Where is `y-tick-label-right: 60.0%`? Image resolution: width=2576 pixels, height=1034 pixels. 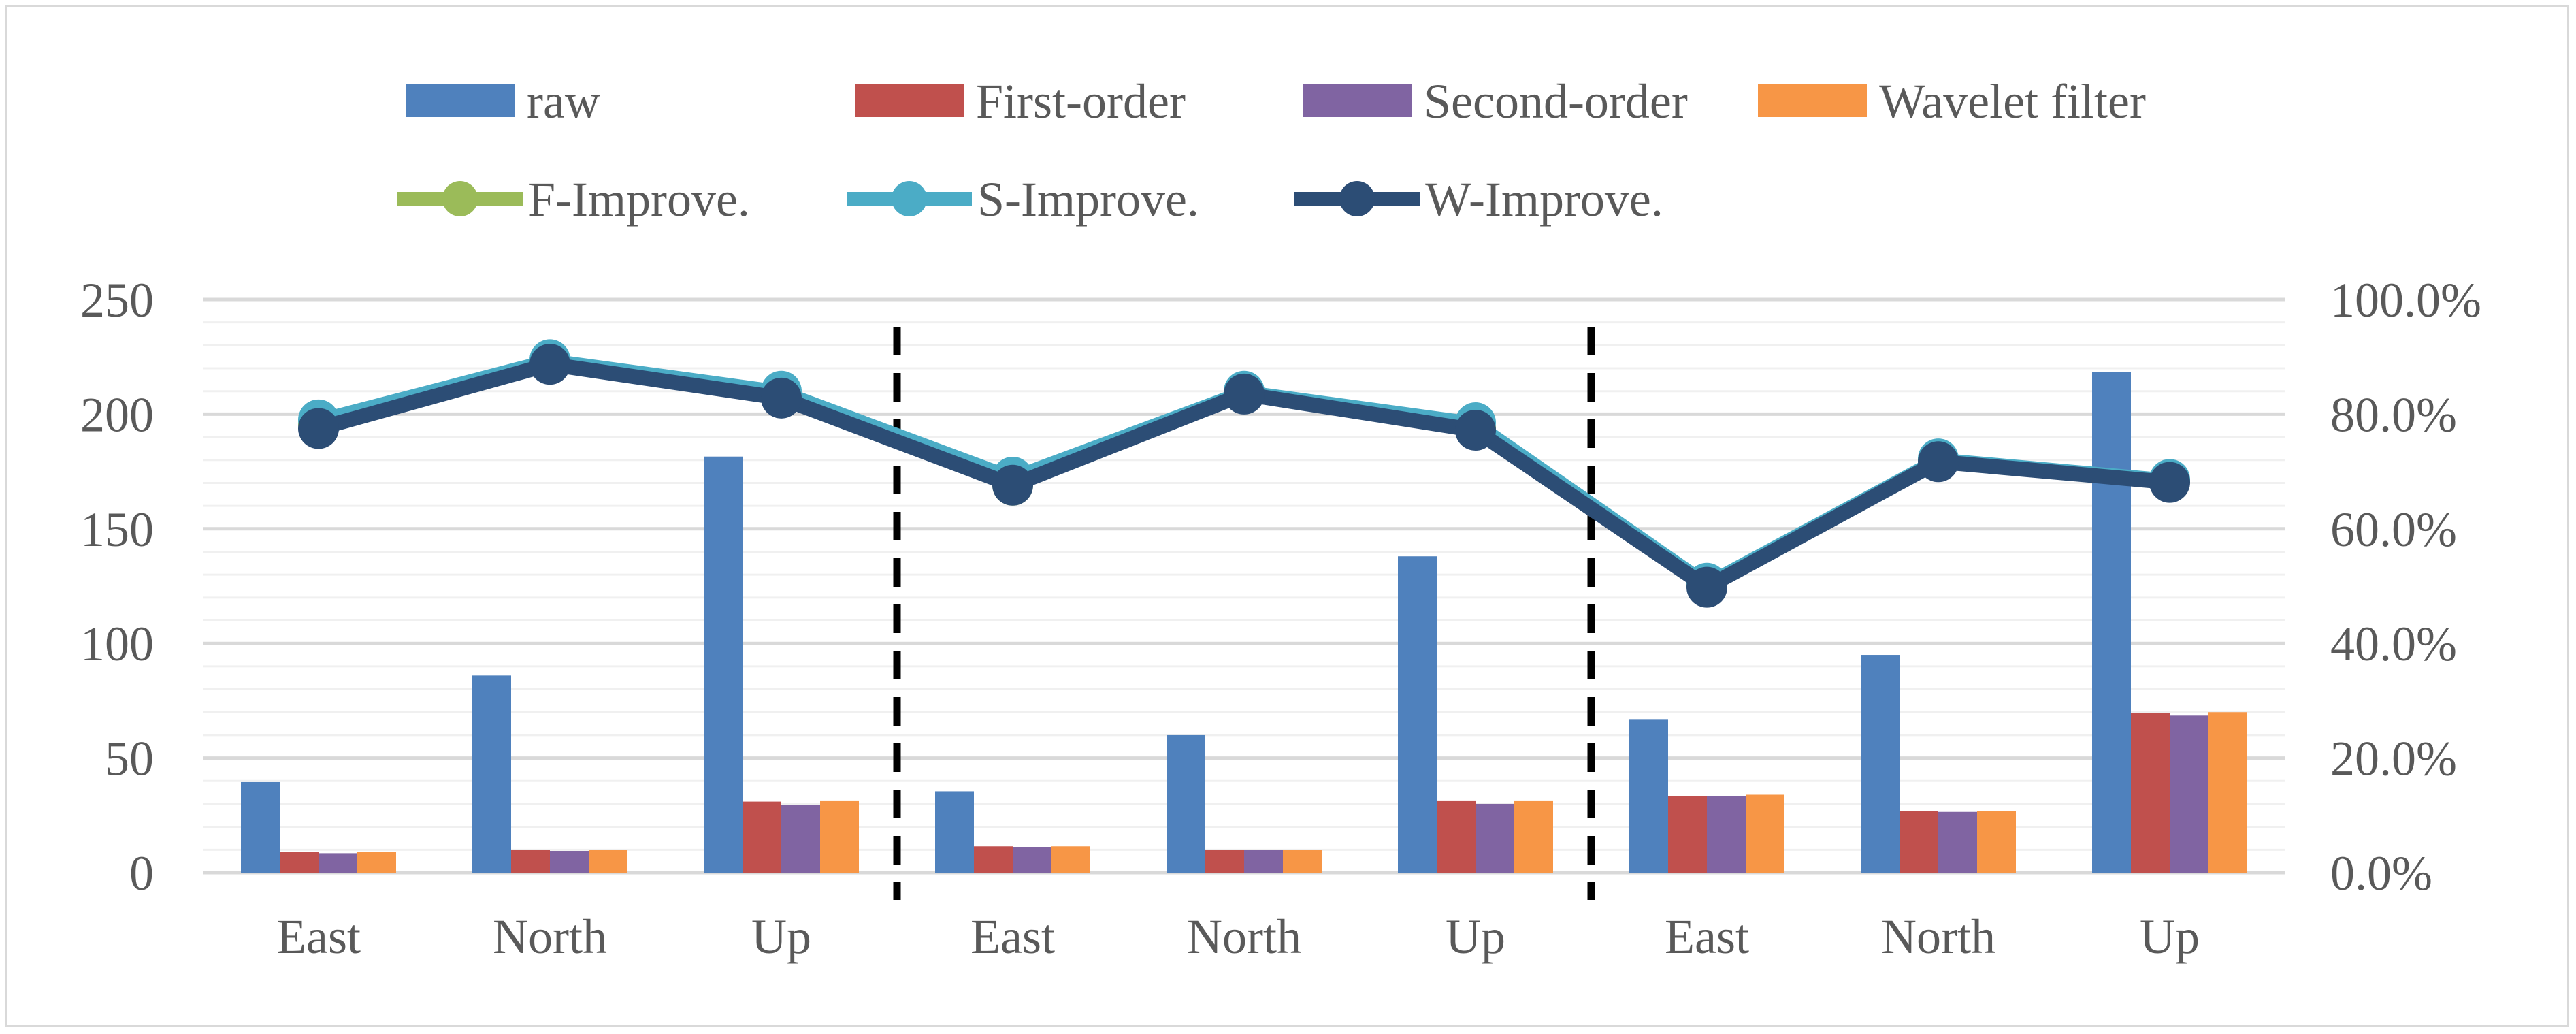
y-tick-label-right: 60.0% is located at coordinates (2393, 529).